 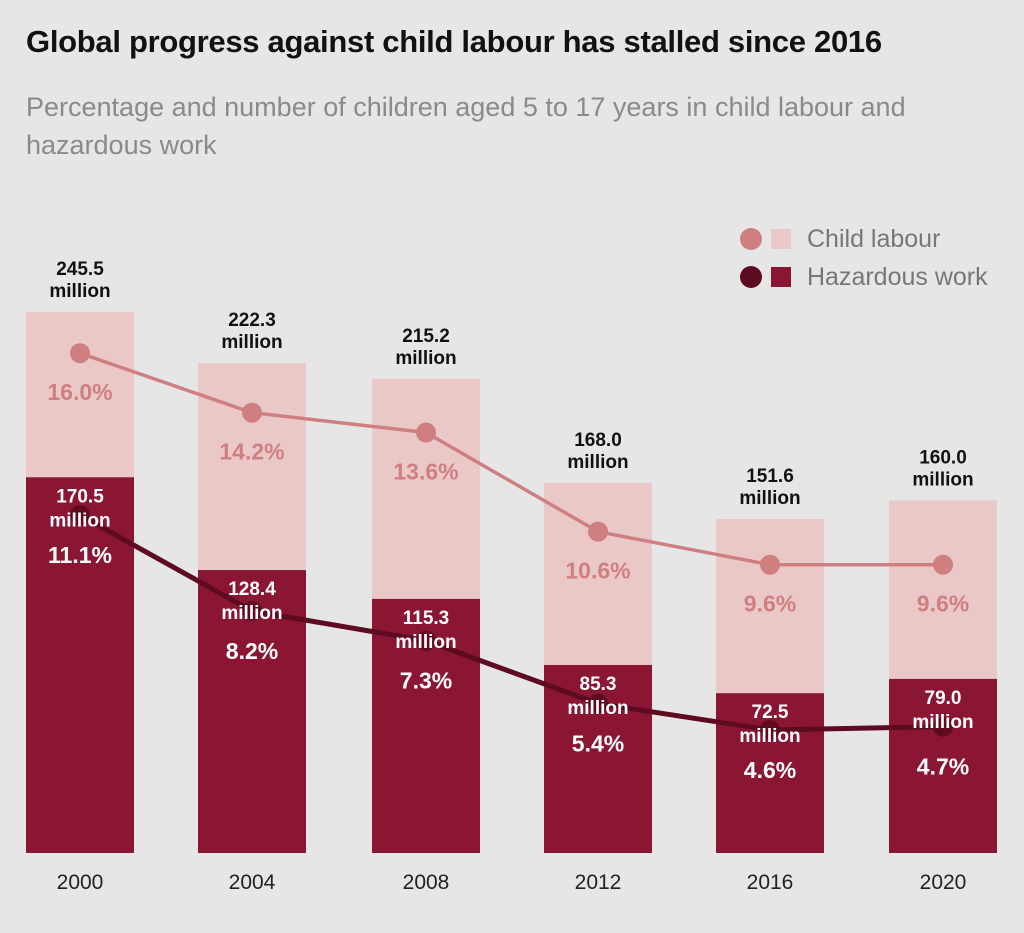 What do you see at coordinates (781, 239) in the screenshot?
I see `child-labour-square-swatch` at bounding box center [781, 239].